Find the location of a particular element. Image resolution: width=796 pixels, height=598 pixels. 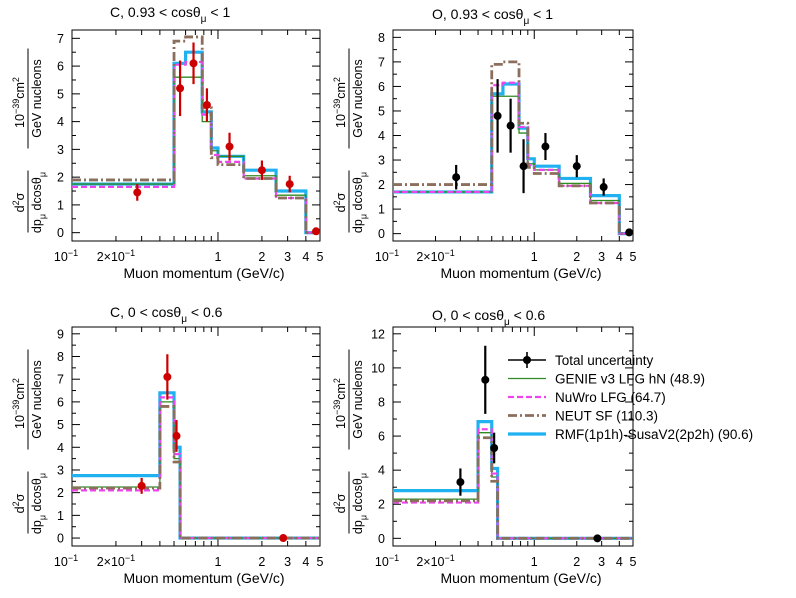

legend-marker is located at coordinates (527, 360).